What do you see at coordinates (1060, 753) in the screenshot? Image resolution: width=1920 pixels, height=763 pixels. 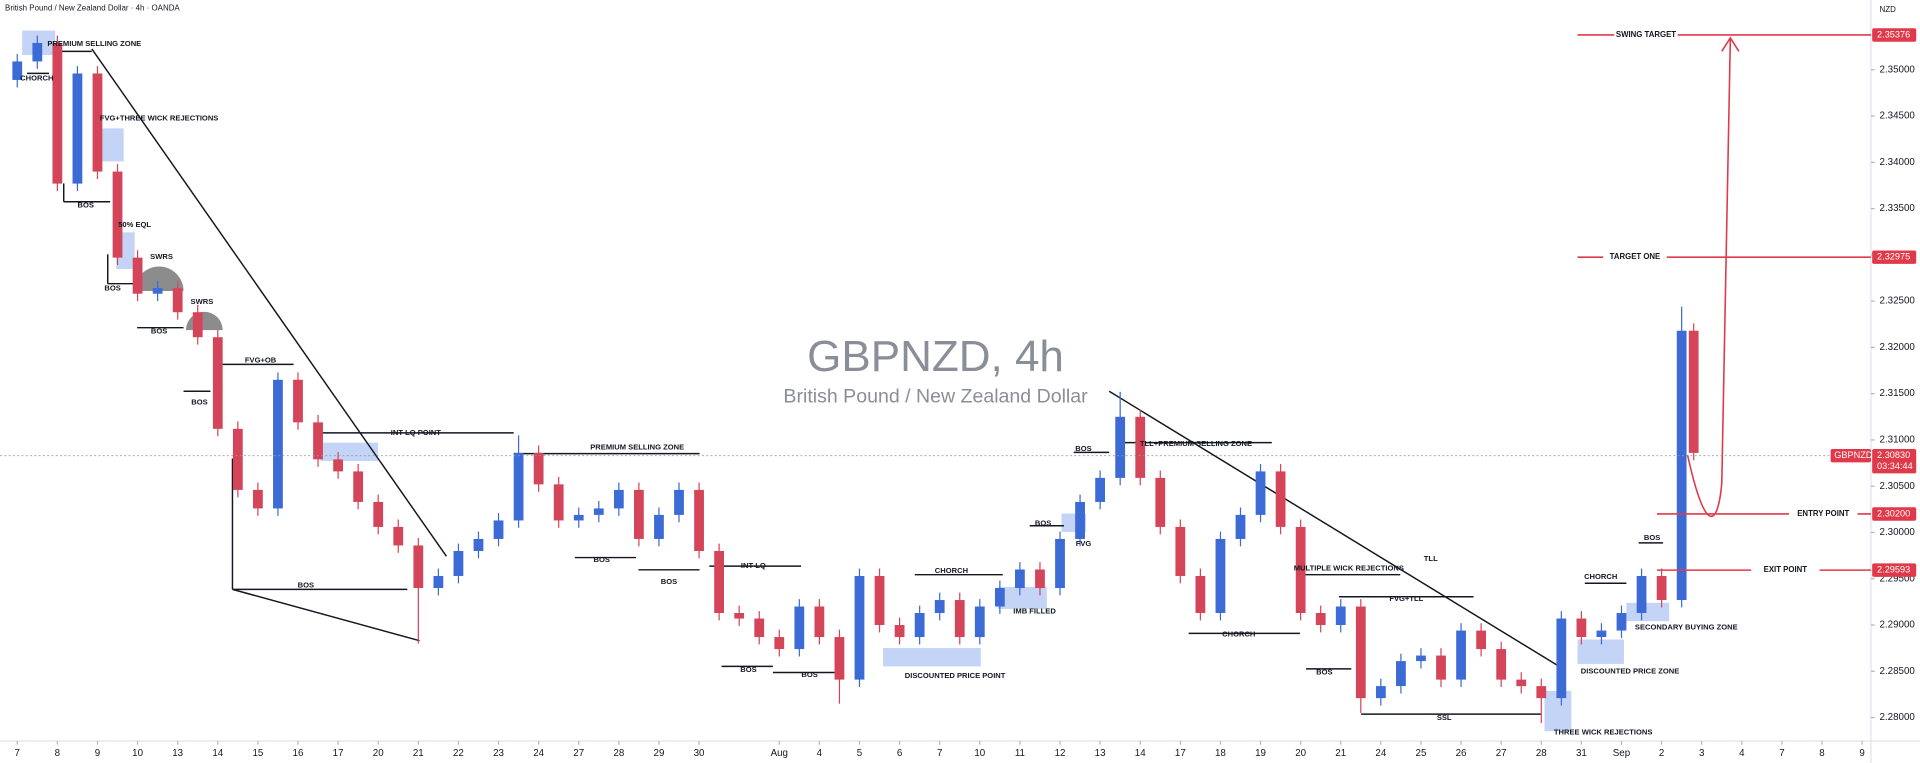 I see `x-tick-label: 12` at bounding box center [1060, 753].